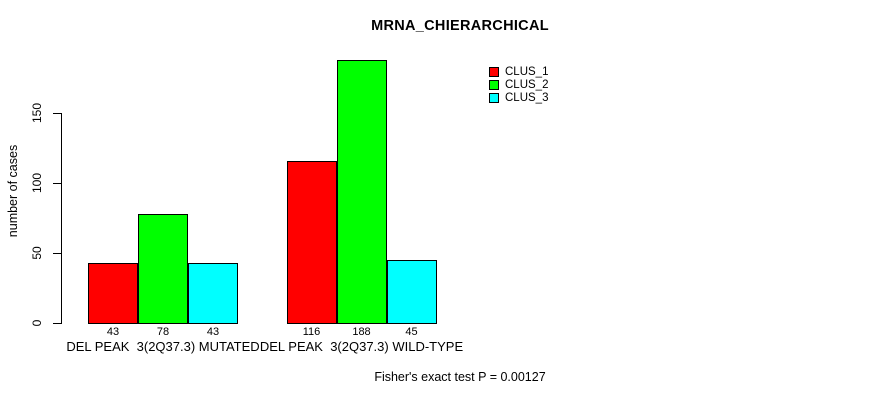 The width and height of the screenshot is (890, 400). Describe the element at coordinates (527, 71) in the screenshot. I see `legend-label: CLUS_1` at that location.